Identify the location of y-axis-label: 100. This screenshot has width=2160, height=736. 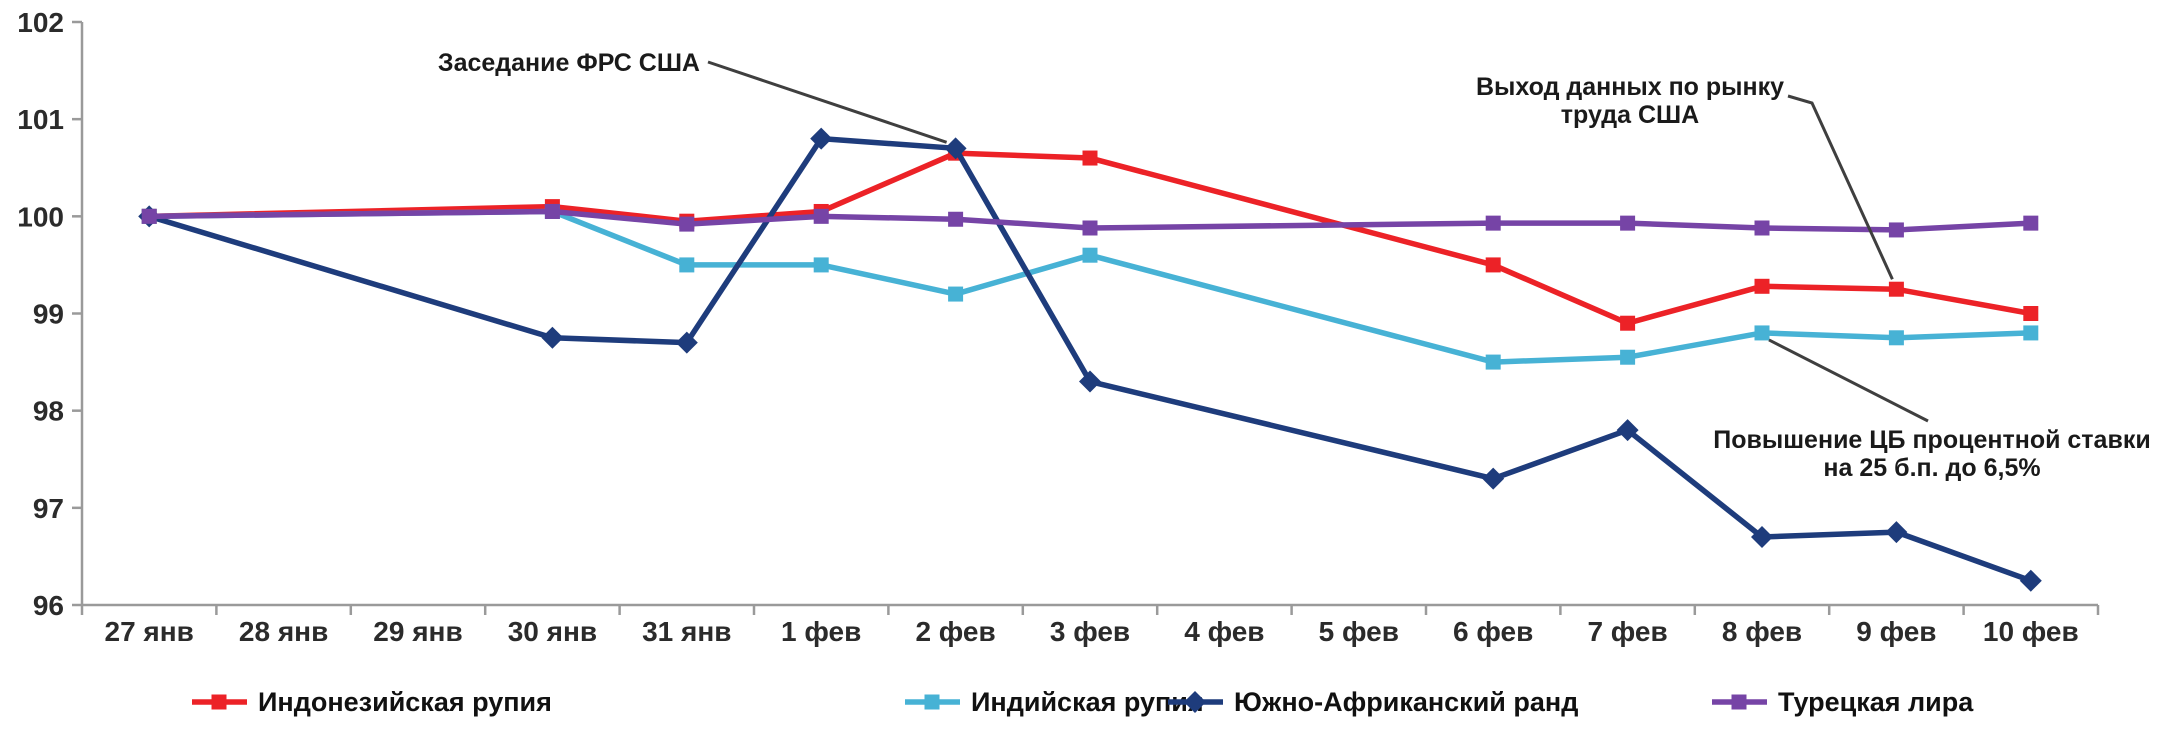
(40, 216).